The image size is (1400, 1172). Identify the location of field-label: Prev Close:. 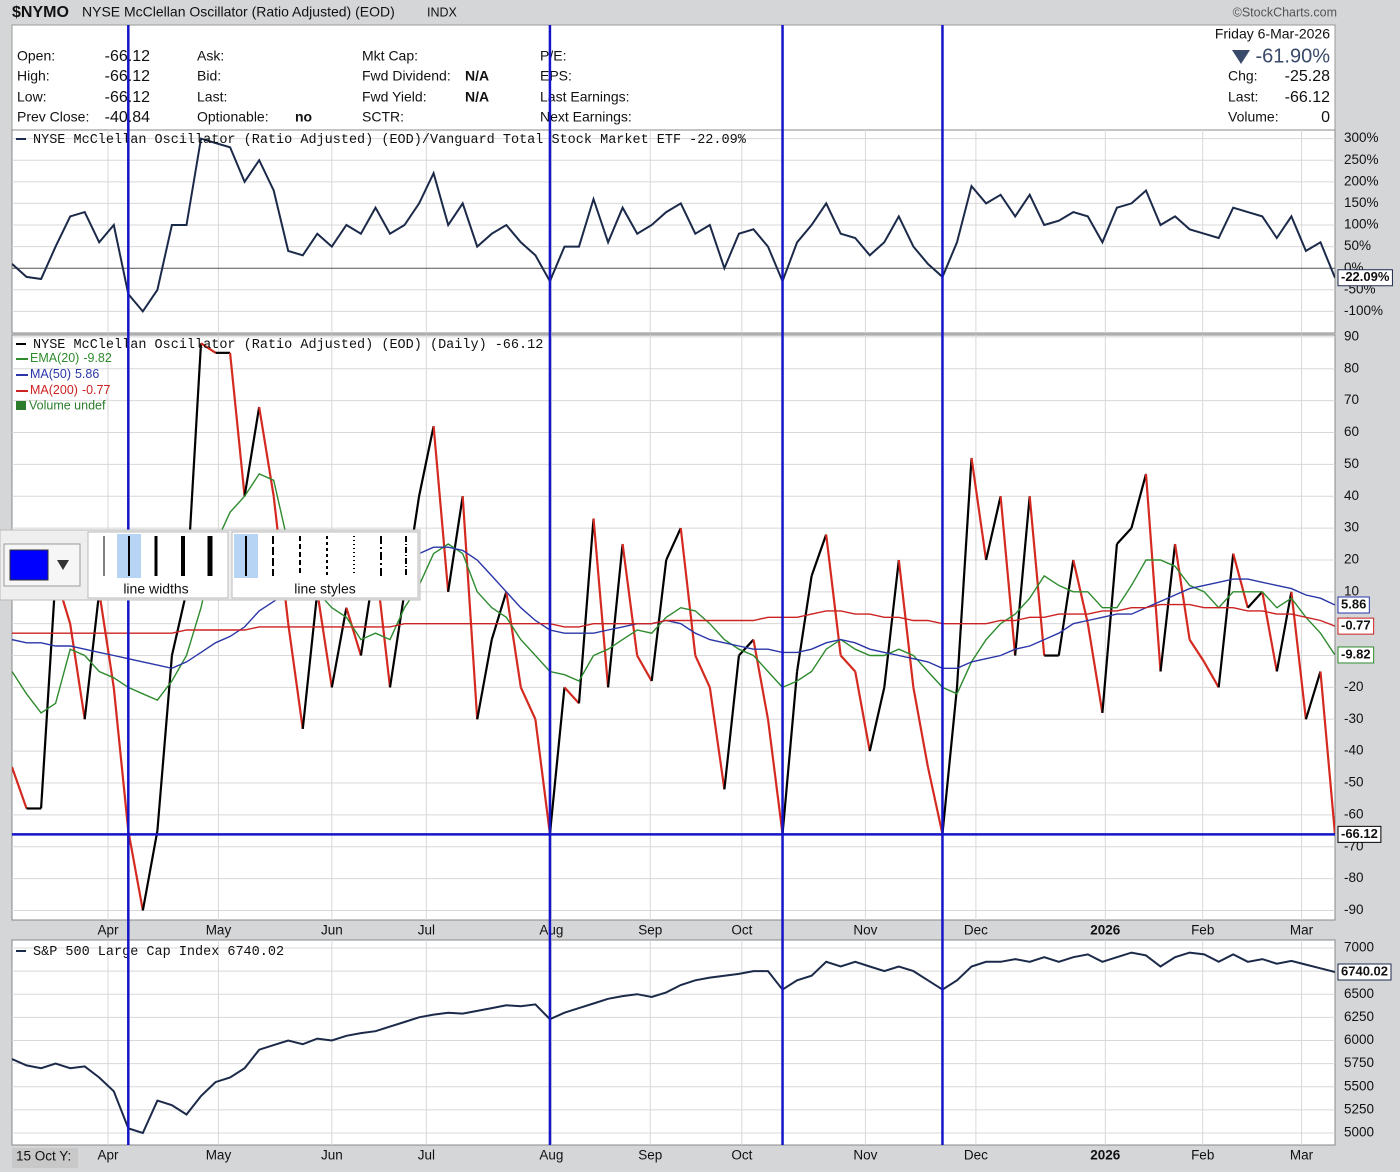
(53, 117).